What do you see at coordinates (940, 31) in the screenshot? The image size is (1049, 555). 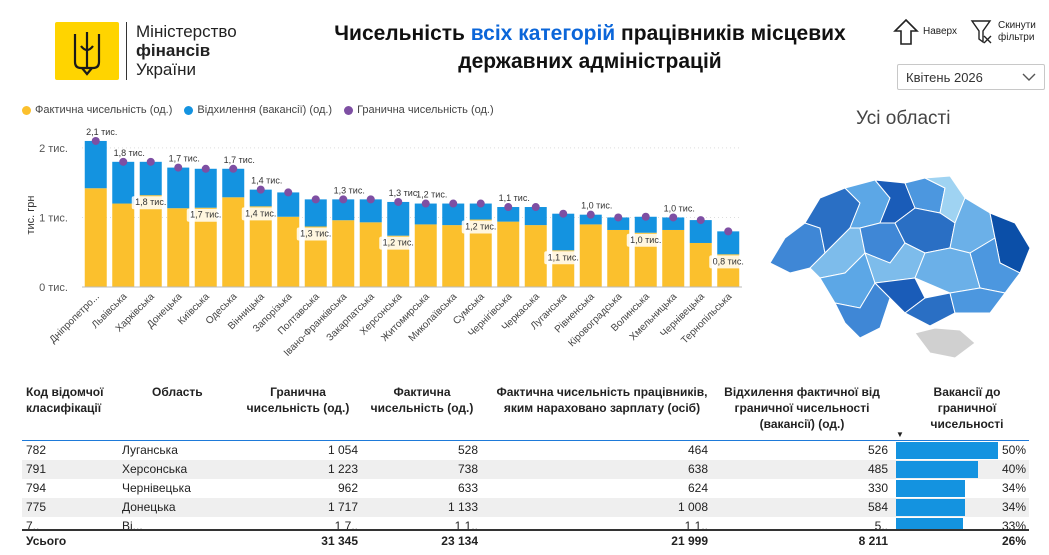 I see `scroll-up-label: Наверх` at bounding box center [940, 31].